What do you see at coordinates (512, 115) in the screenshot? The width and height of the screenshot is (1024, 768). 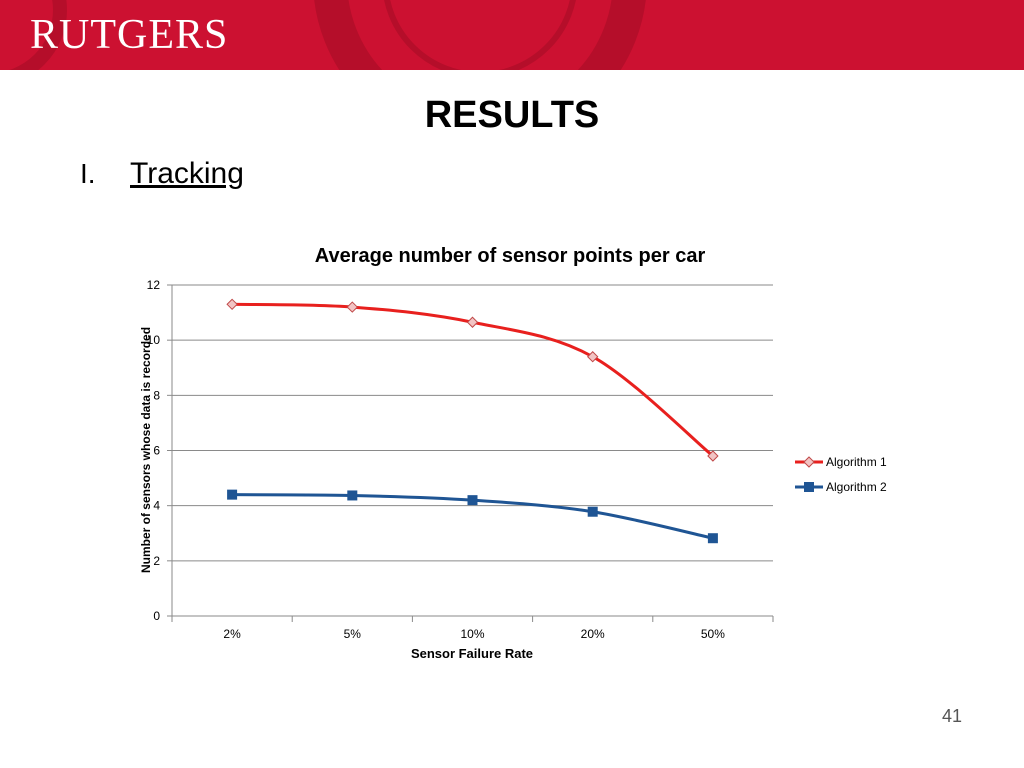 I see `slide-title: RESULTS` at bounding box center [512, 115].